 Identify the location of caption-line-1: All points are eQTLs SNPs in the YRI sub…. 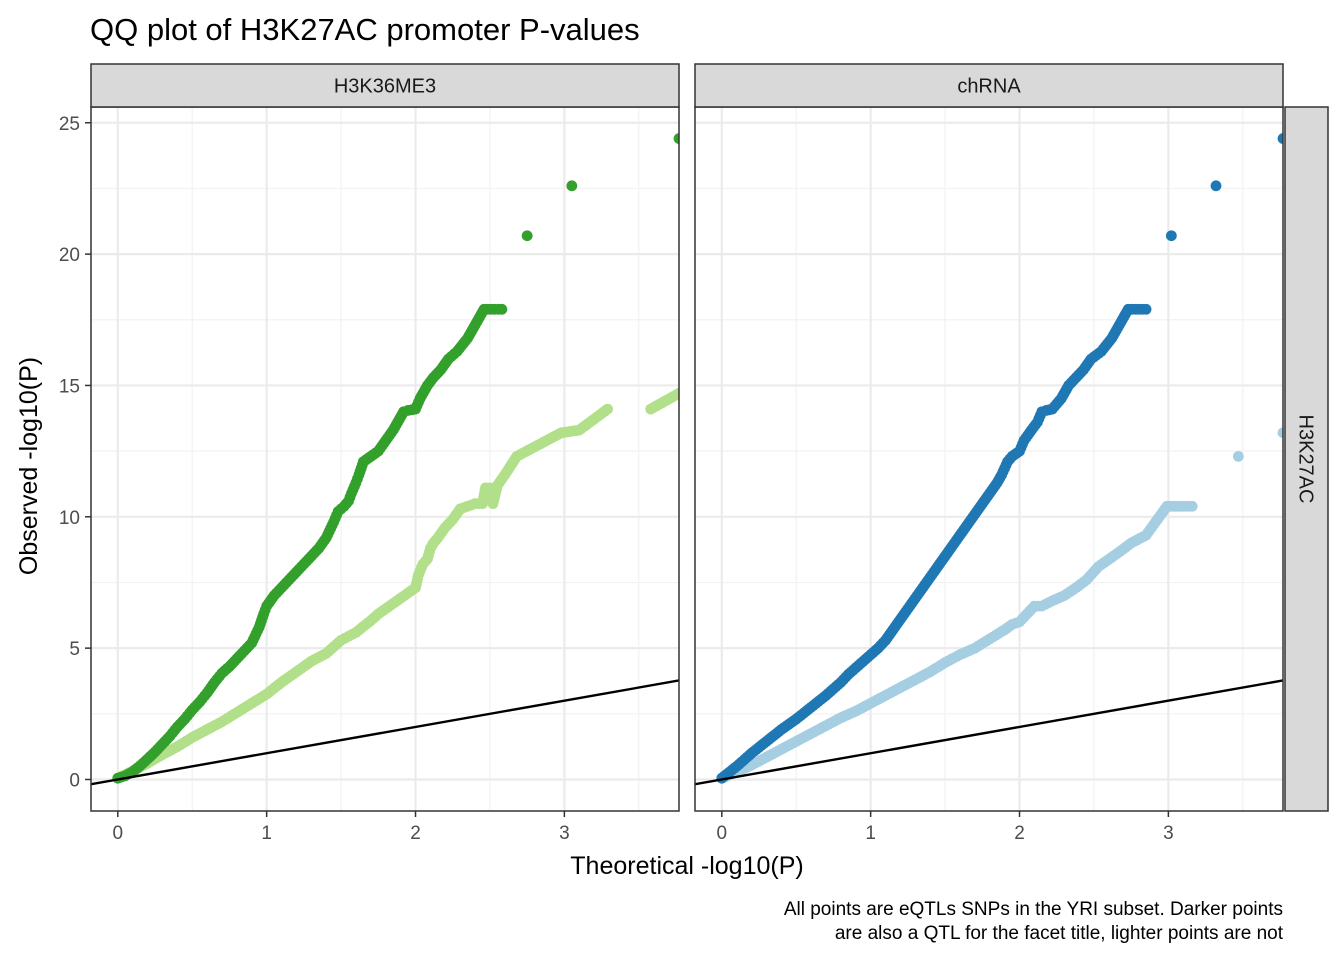
(1033, 909).